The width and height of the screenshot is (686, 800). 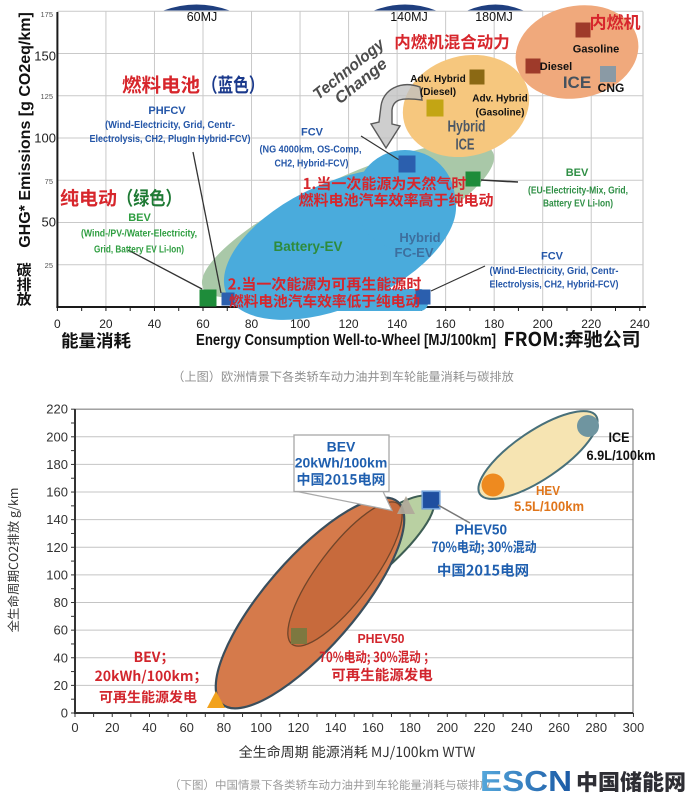 I want to click on svg-text: GHG* Emissions [g CO2eq/km], so click(x=25, y=130).